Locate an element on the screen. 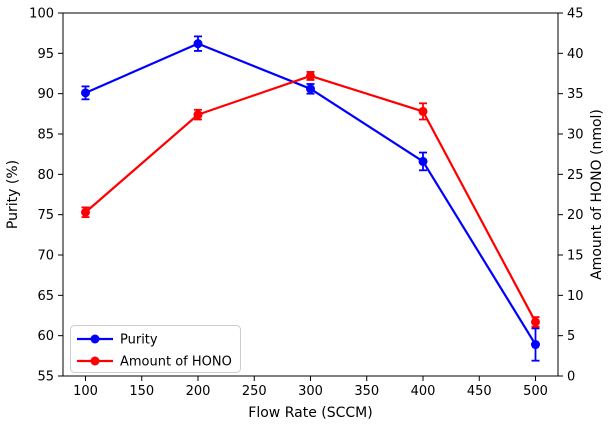 The width and height of the screenshot is (610, 429). x-tick-label: 150 is located at coordinates (141, 391).